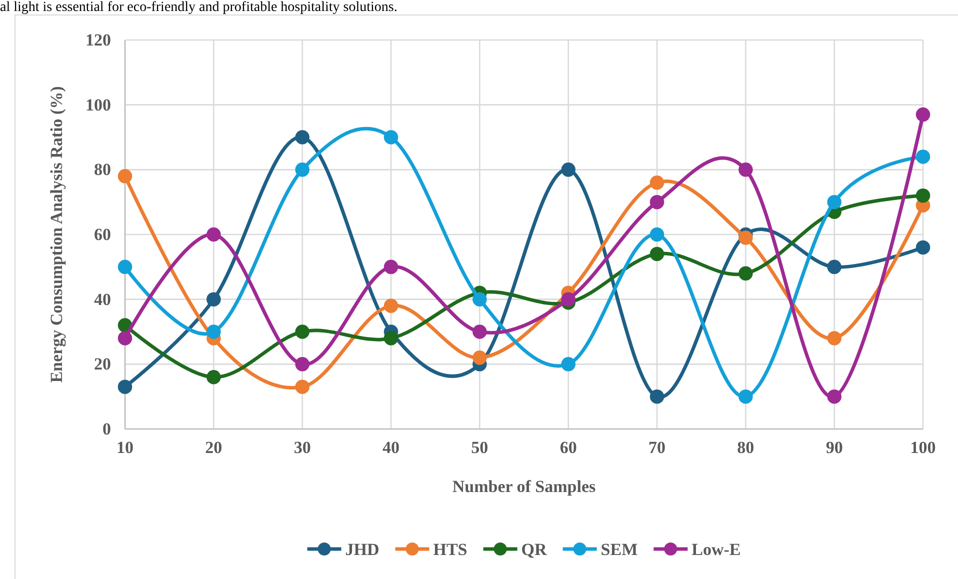 The height and width of the screenshot is (579, 958). What do you see at coordinates (106, 428) in the screenshot?
I see `y-tick-label: 0` at bounding box center [106, 428].